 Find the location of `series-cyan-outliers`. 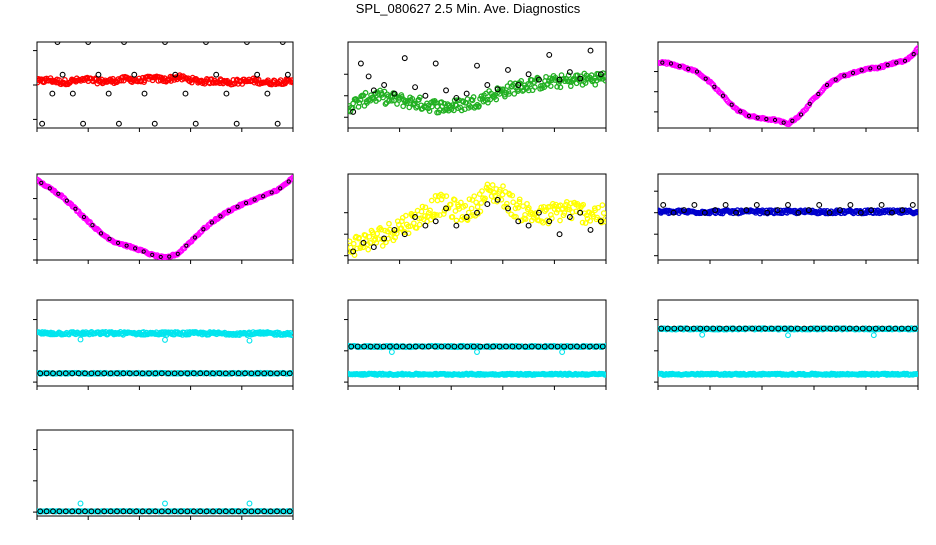

series-cyan-outliers is located at coordinates (788, 335).